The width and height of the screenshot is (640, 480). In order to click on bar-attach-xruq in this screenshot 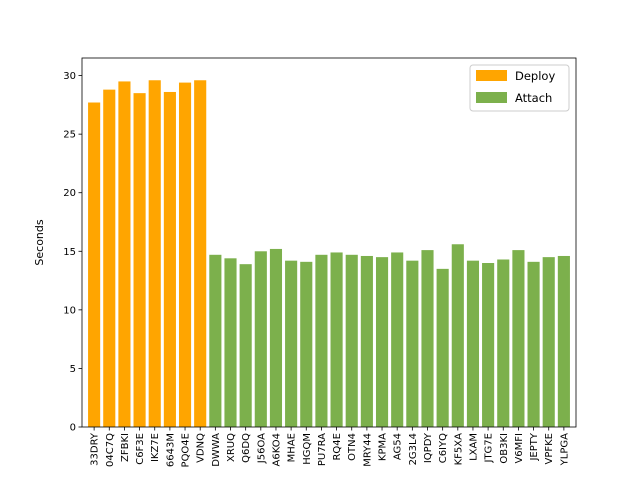, I will do `click(230, 342)`.